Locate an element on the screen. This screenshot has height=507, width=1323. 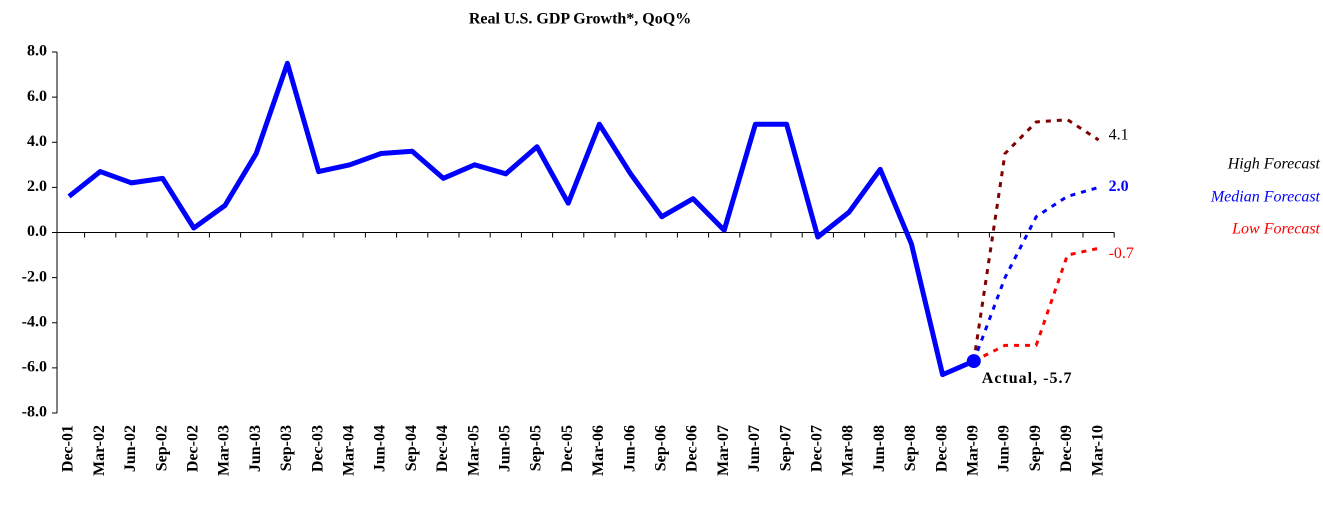
x-tick-label: Sep-06 is located at coordinates (660, 448).